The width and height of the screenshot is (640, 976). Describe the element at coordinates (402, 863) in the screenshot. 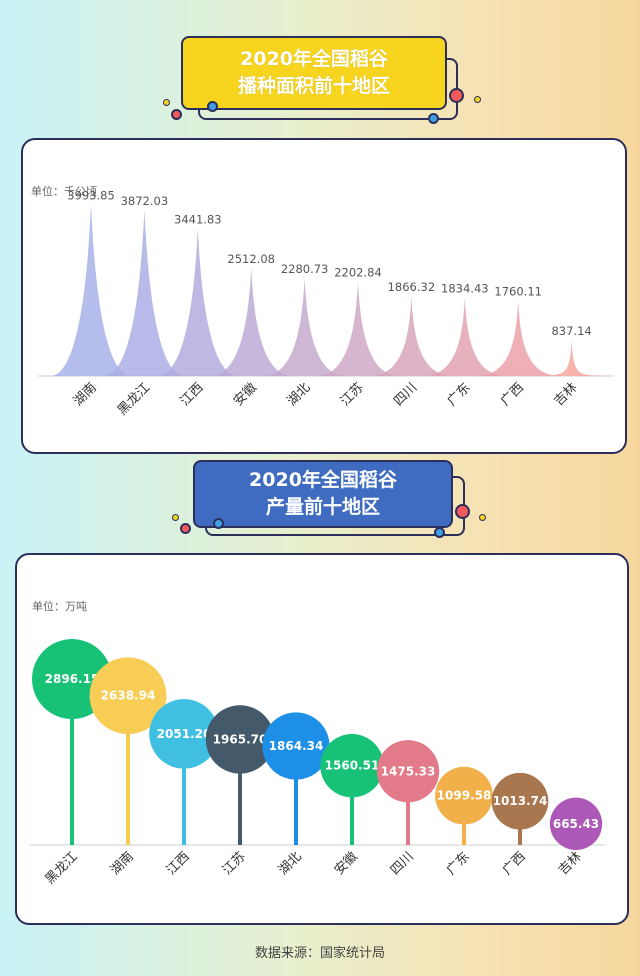

I see `production-category-label: 四川` at that location.